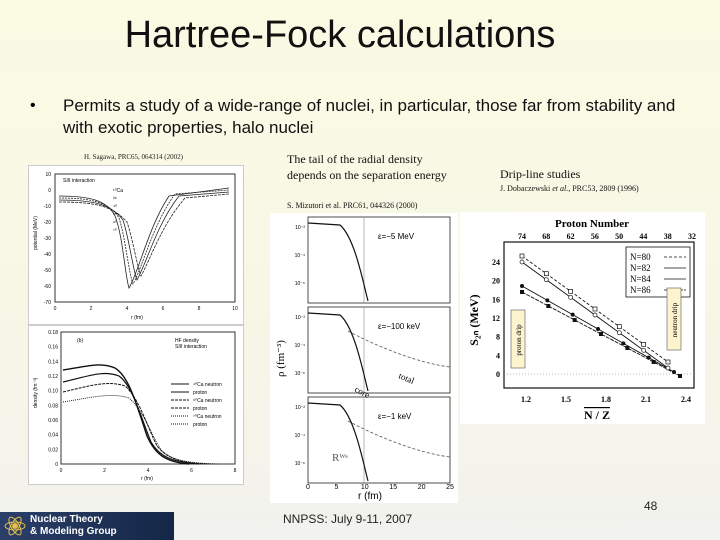  I want to click on density-ytick: 0.10, so click(53, 392).